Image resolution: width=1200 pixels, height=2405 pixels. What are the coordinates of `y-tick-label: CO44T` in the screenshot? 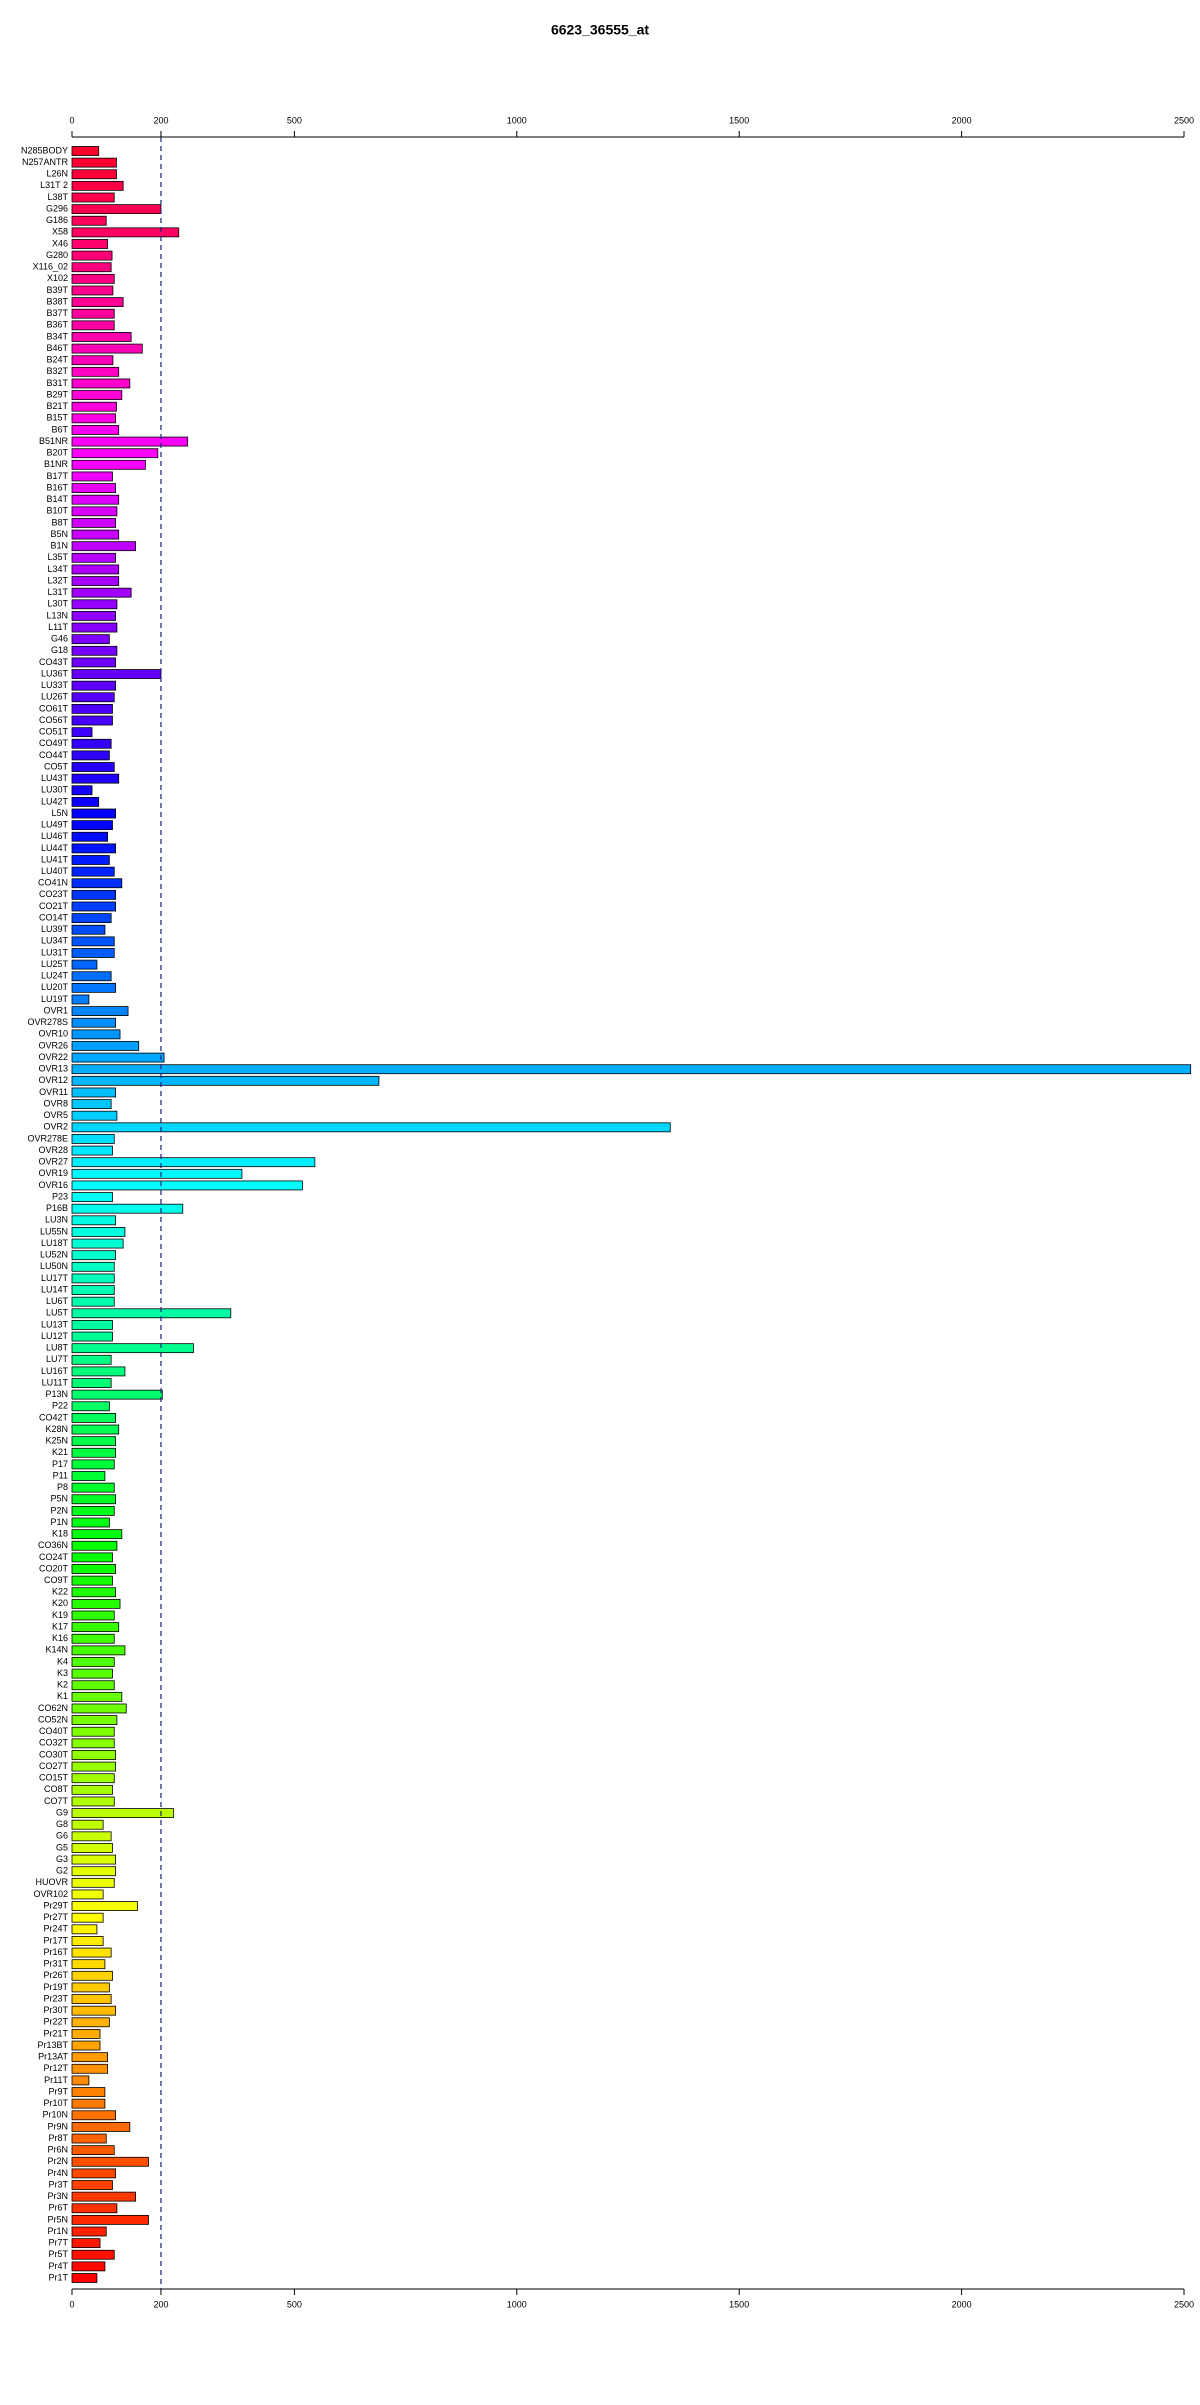 It's located at (54, 755).